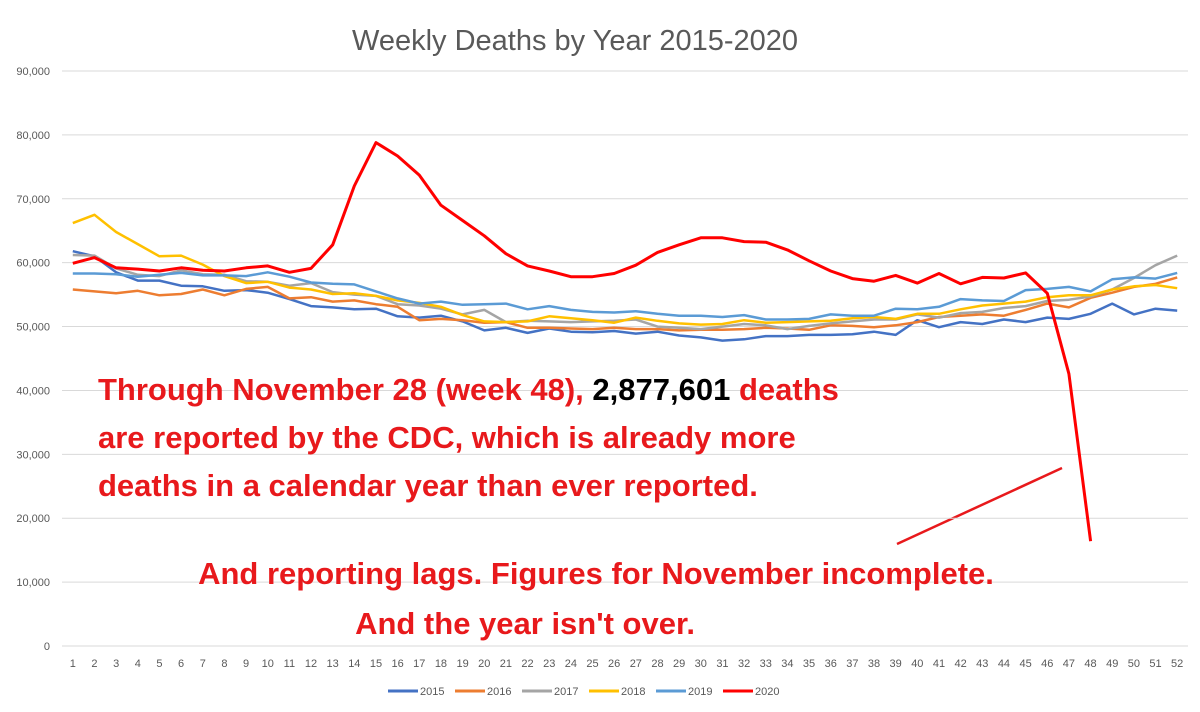 This screenshot has height=712, width=1200. What do you see at coordinates (679, 664) in the screenshot?
I see `x-tick-label: 29` at bounding box center [679, 664].